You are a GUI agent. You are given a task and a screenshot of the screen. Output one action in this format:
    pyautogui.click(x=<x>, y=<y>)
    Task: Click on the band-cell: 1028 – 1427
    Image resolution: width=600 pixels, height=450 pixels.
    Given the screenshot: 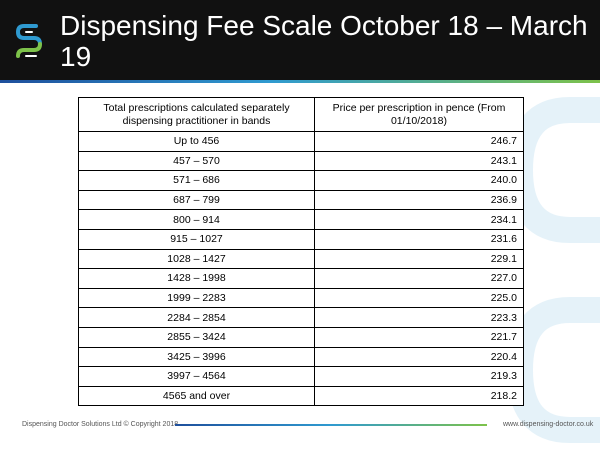 What is the action you would take?
    pyautogui.click(x=196, y=259)
    